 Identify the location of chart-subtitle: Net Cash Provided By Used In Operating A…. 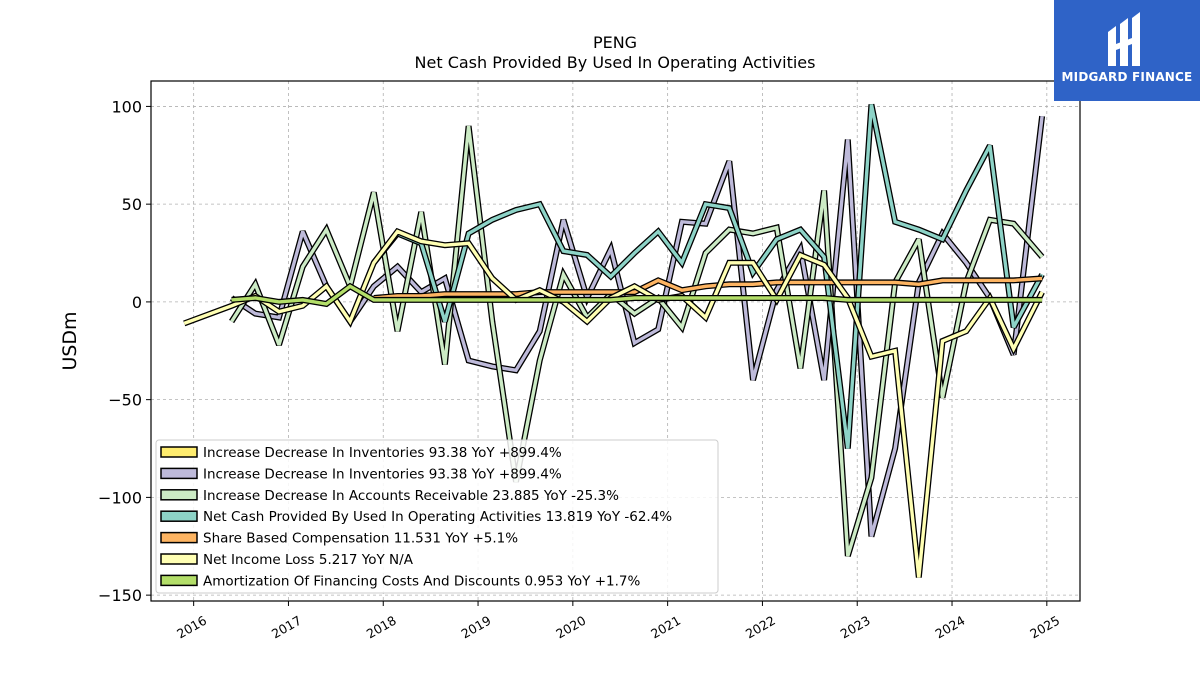
(615, 62).